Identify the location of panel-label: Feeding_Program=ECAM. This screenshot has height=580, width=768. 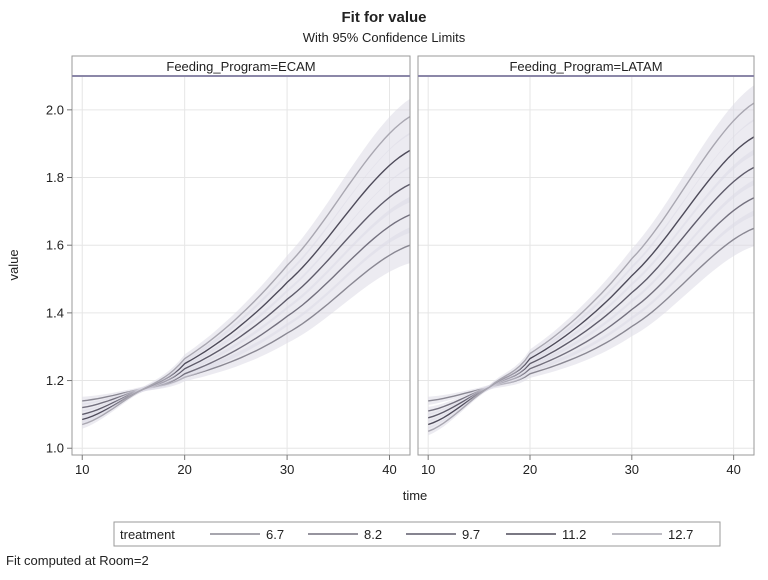
(240, 66).